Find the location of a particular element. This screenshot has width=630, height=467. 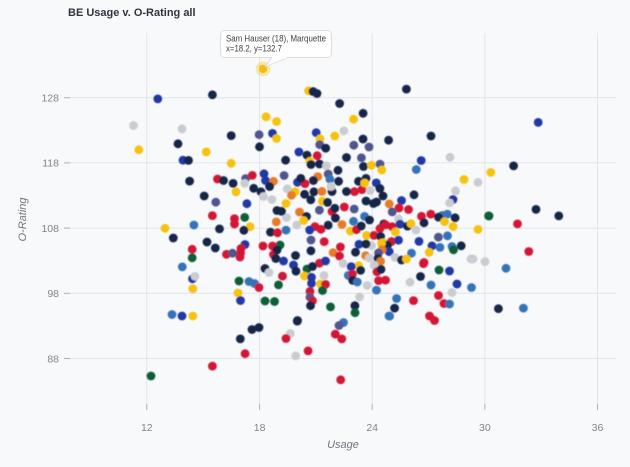

svg-text: 30 is located at coordinates (485, 428).